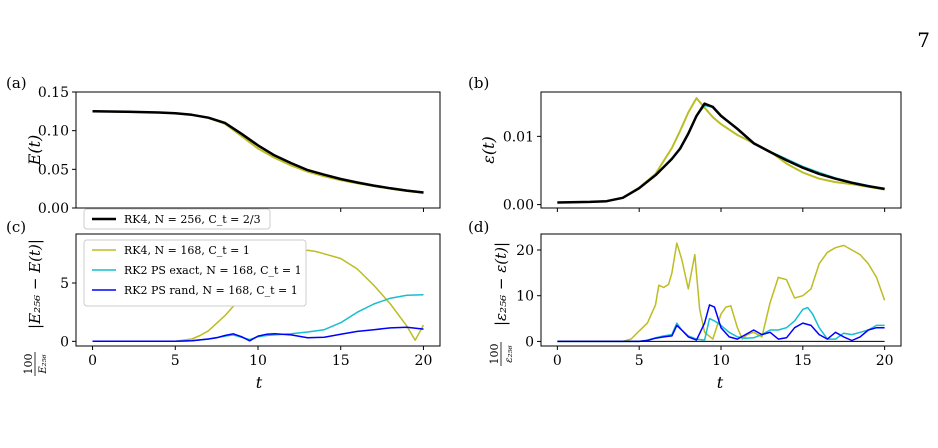  I want to click on panel-label-d: (d), so click(478, 227).